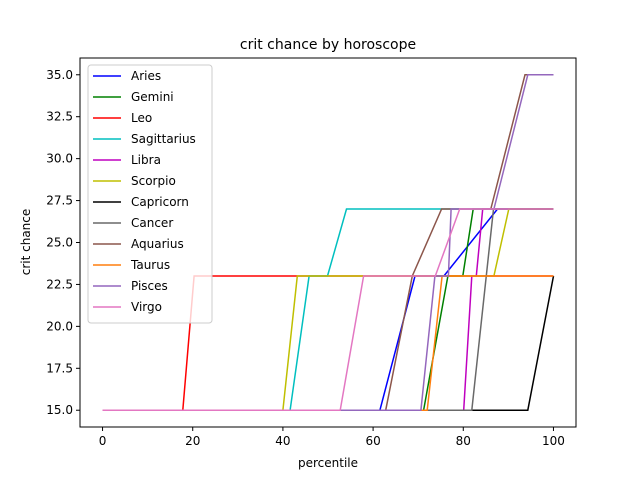 The width and height of the screenshot is (640, 480). What do you see at coordinates (141, 118) in the screenshot?
I see `legend-label: Leo` at bounding box center [141, 118].